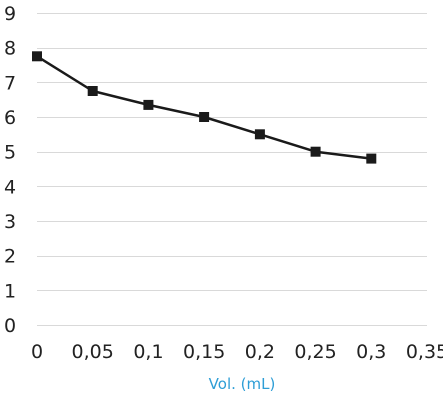 The height and width of the screenshot is (399, 443). Describe the element at coordinates (10, 326) in the screenshot. I see `y-tick-label: 0` at that location.